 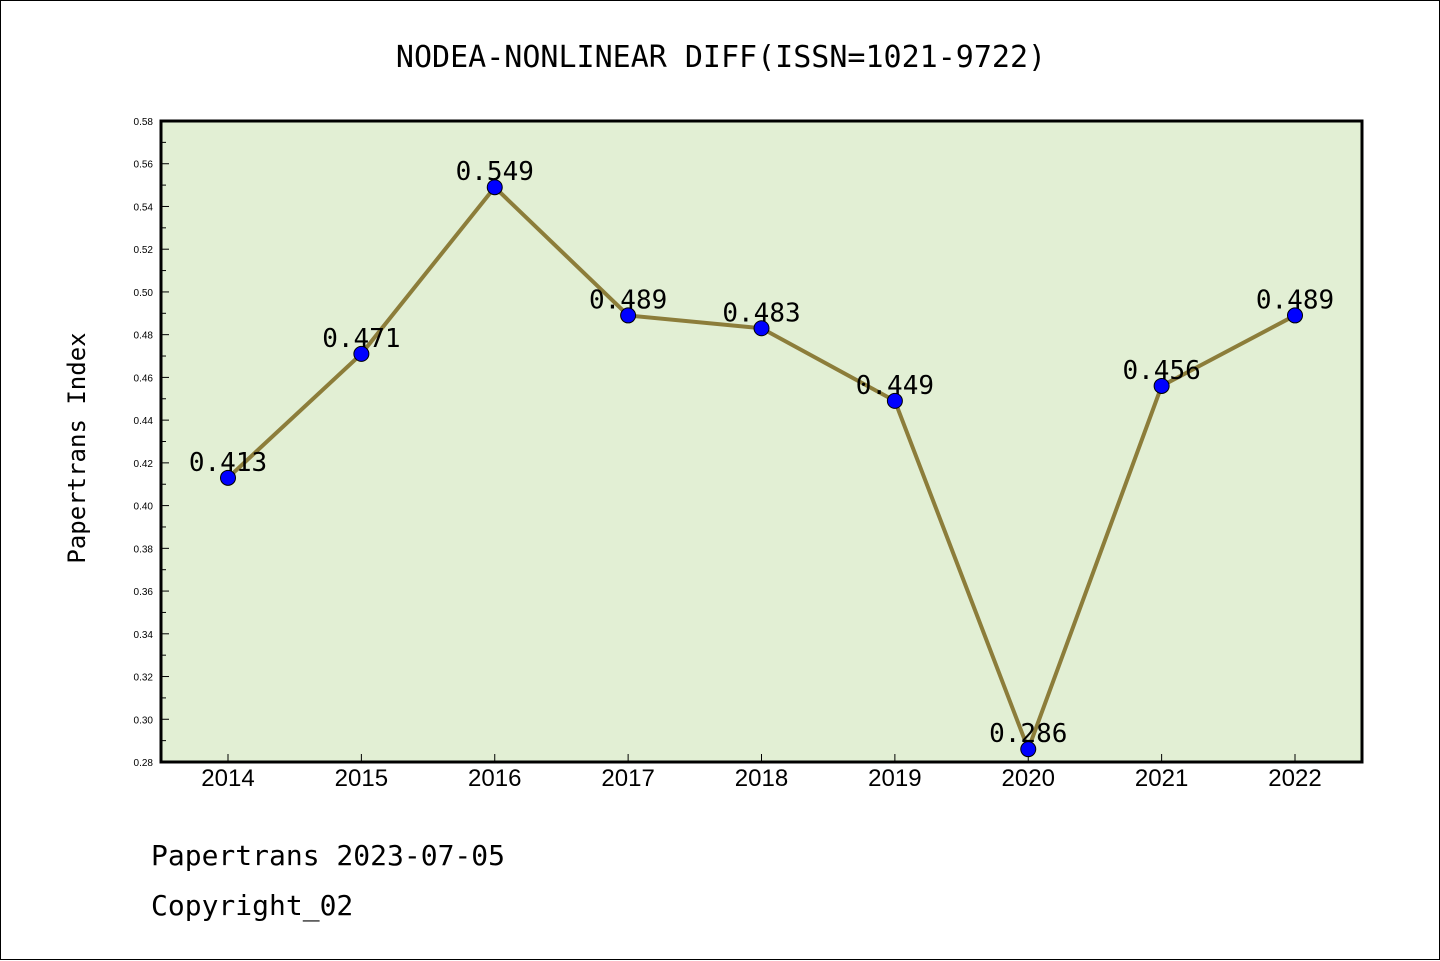 I want to click on y-tick-label: 0.32, so click(x=144, y=678).